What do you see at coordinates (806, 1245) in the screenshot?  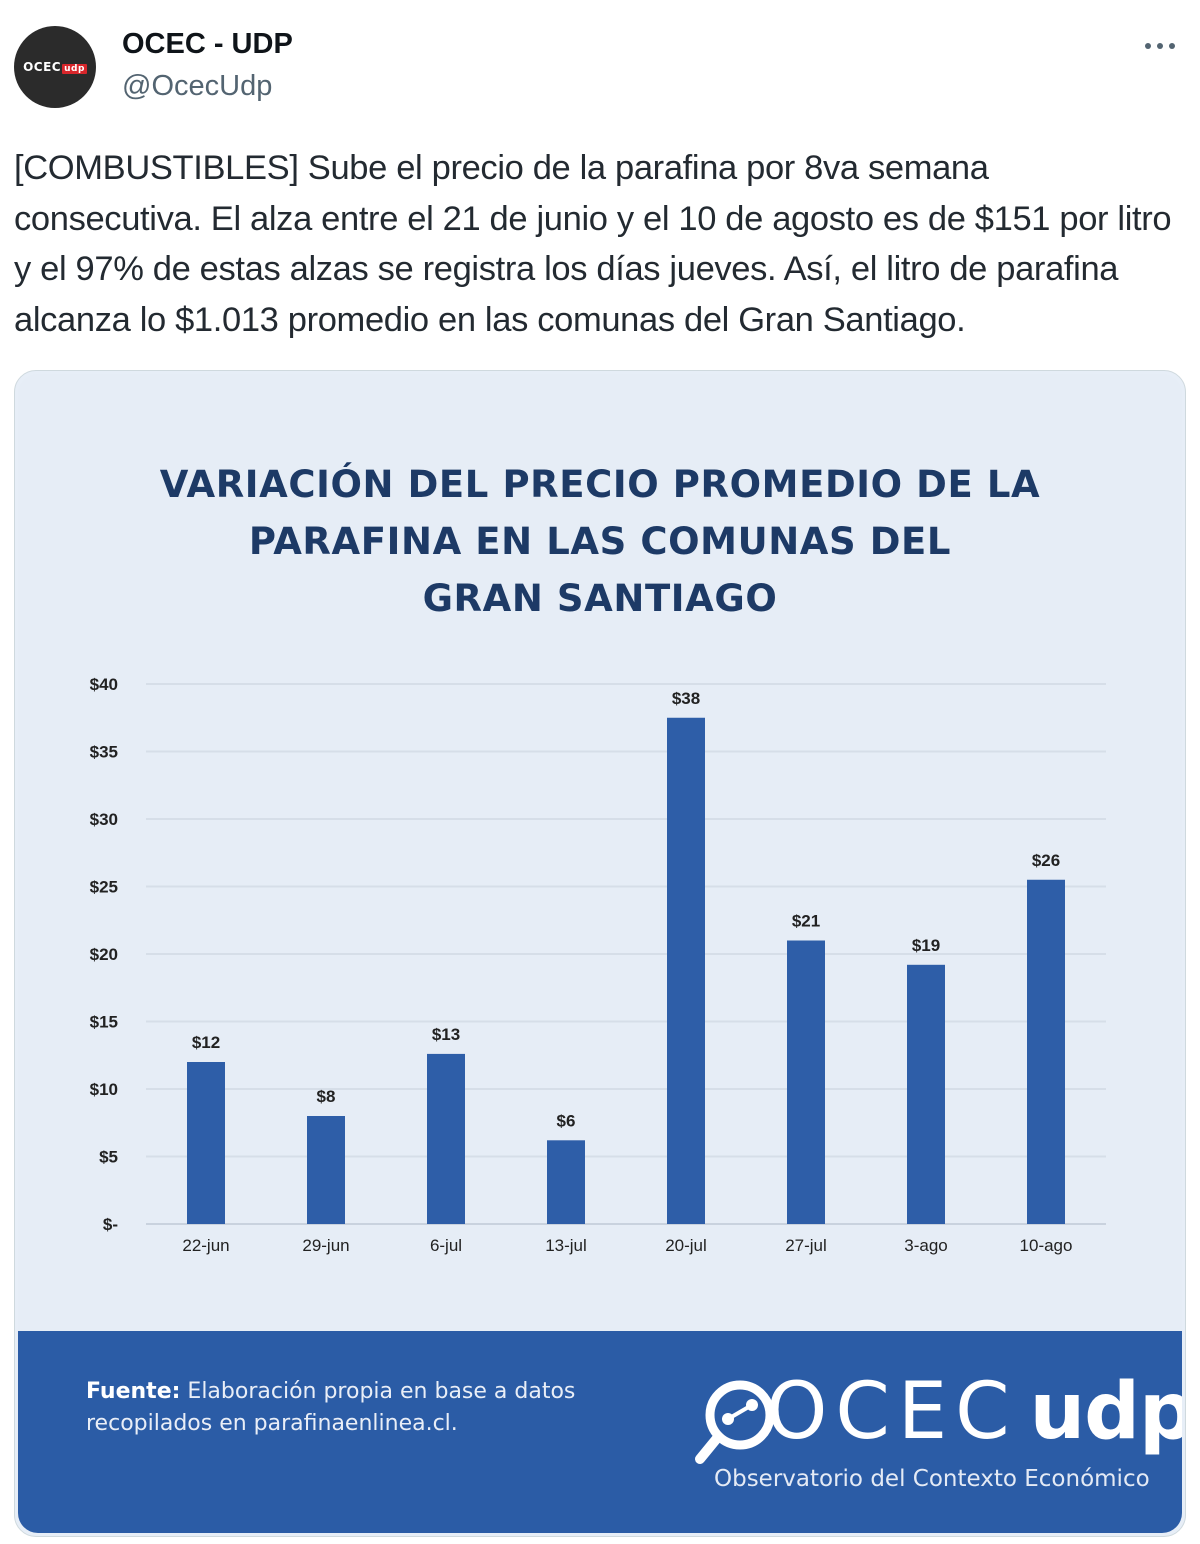 I see `x-tick-label: 27-jul` at bounding box center [806, 1245].